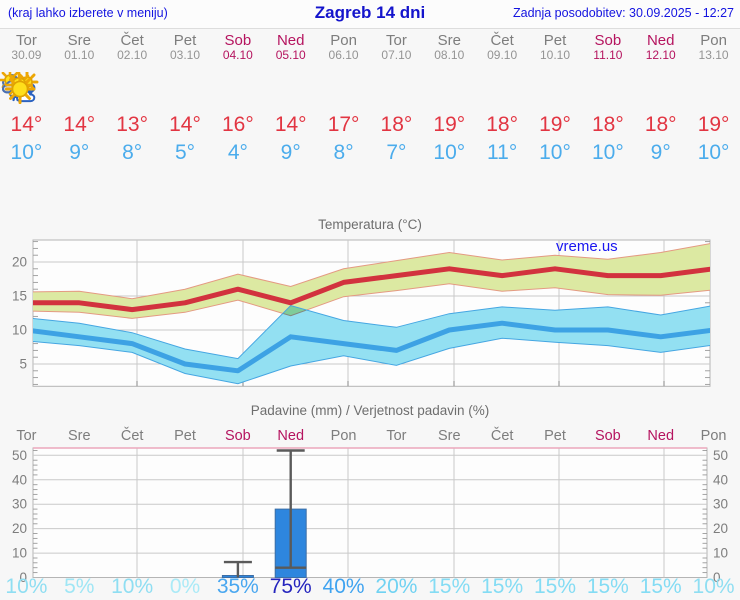 Image resolution: width=740 pixels, height=600 pixels. I want to click on max-temperature: 18°, so click(502, 124).